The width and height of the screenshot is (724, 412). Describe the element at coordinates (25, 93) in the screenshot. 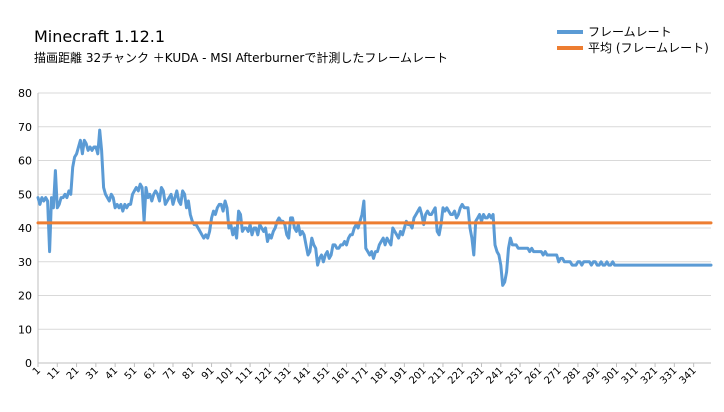

I see `y-tick-label: 80` at that location.